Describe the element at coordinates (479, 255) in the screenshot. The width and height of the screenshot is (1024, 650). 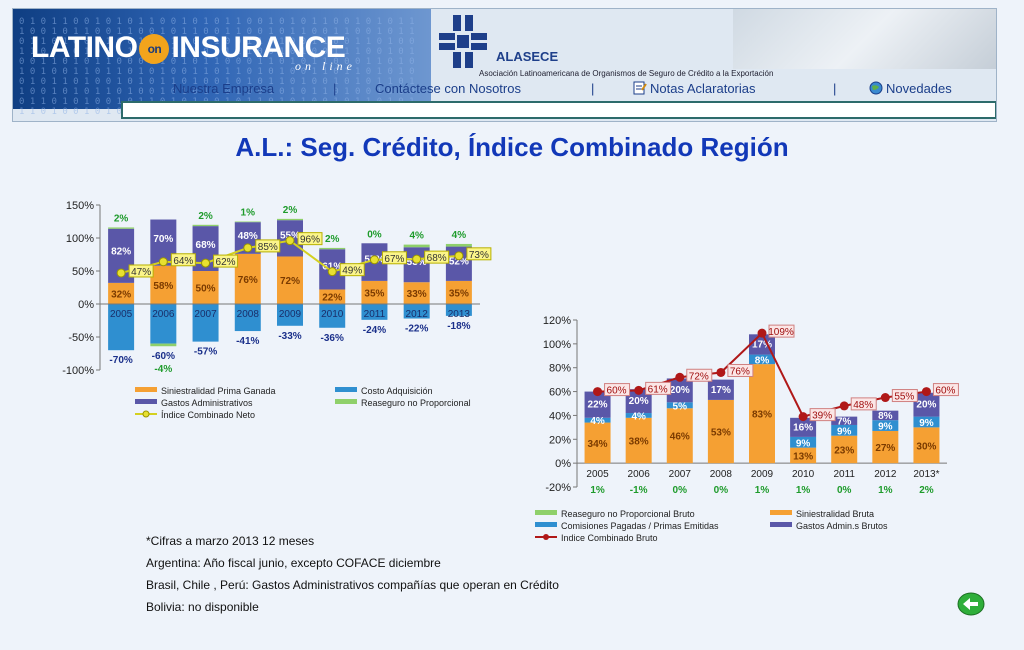
I see `label-indice: 73%` at that location.